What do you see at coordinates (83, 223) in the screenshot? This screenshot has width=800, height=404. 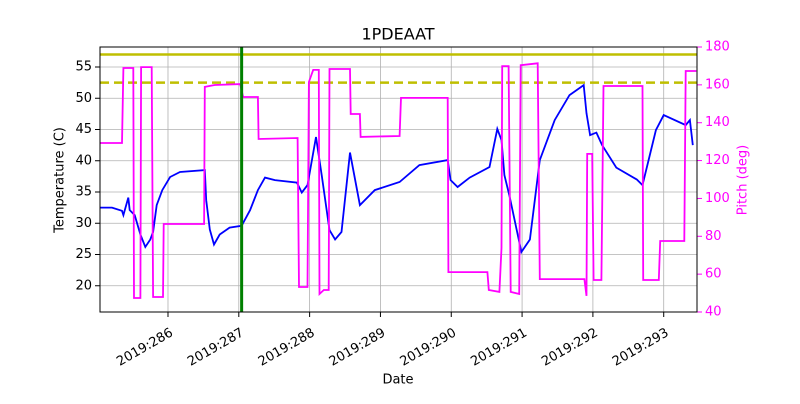 I see `y-tick-label: 30` at bounding box center [83, 223].